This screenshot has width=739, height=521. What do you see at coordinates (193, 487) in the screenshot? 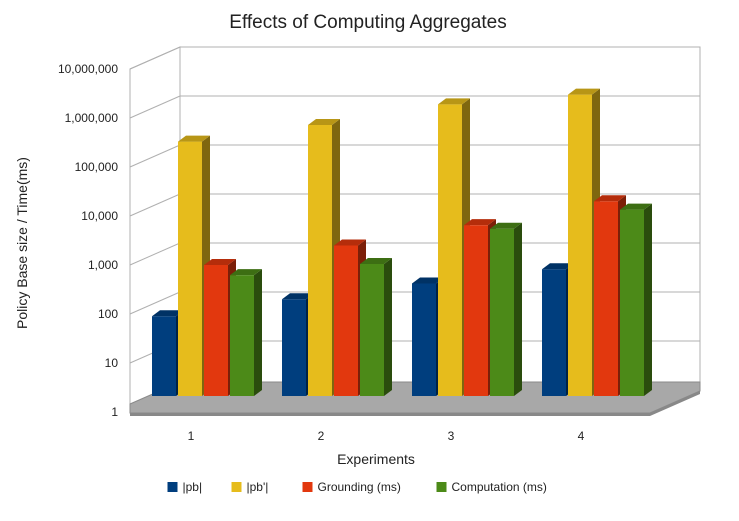
I see `legend-label: |pb|` at bounding box center [193, 487].